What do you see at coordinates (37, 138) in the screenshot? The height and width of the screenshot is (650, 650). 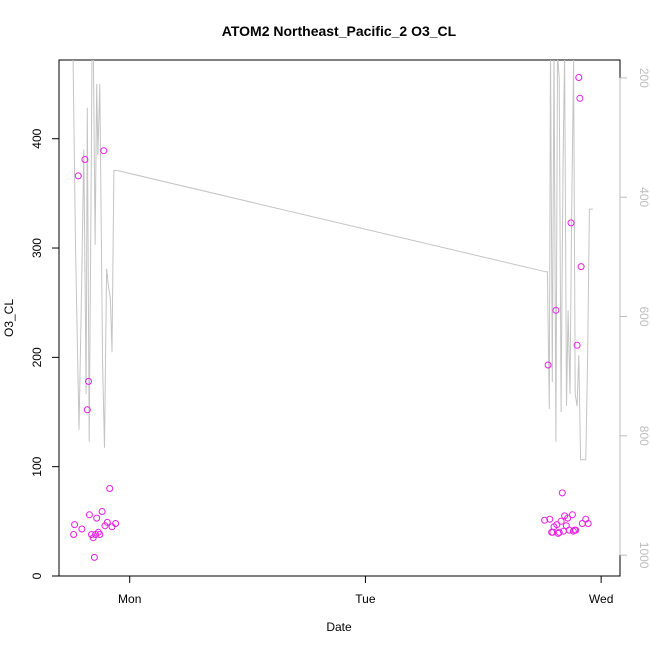 I see `y-tick-label: 400` at bounding box center [37, 138].